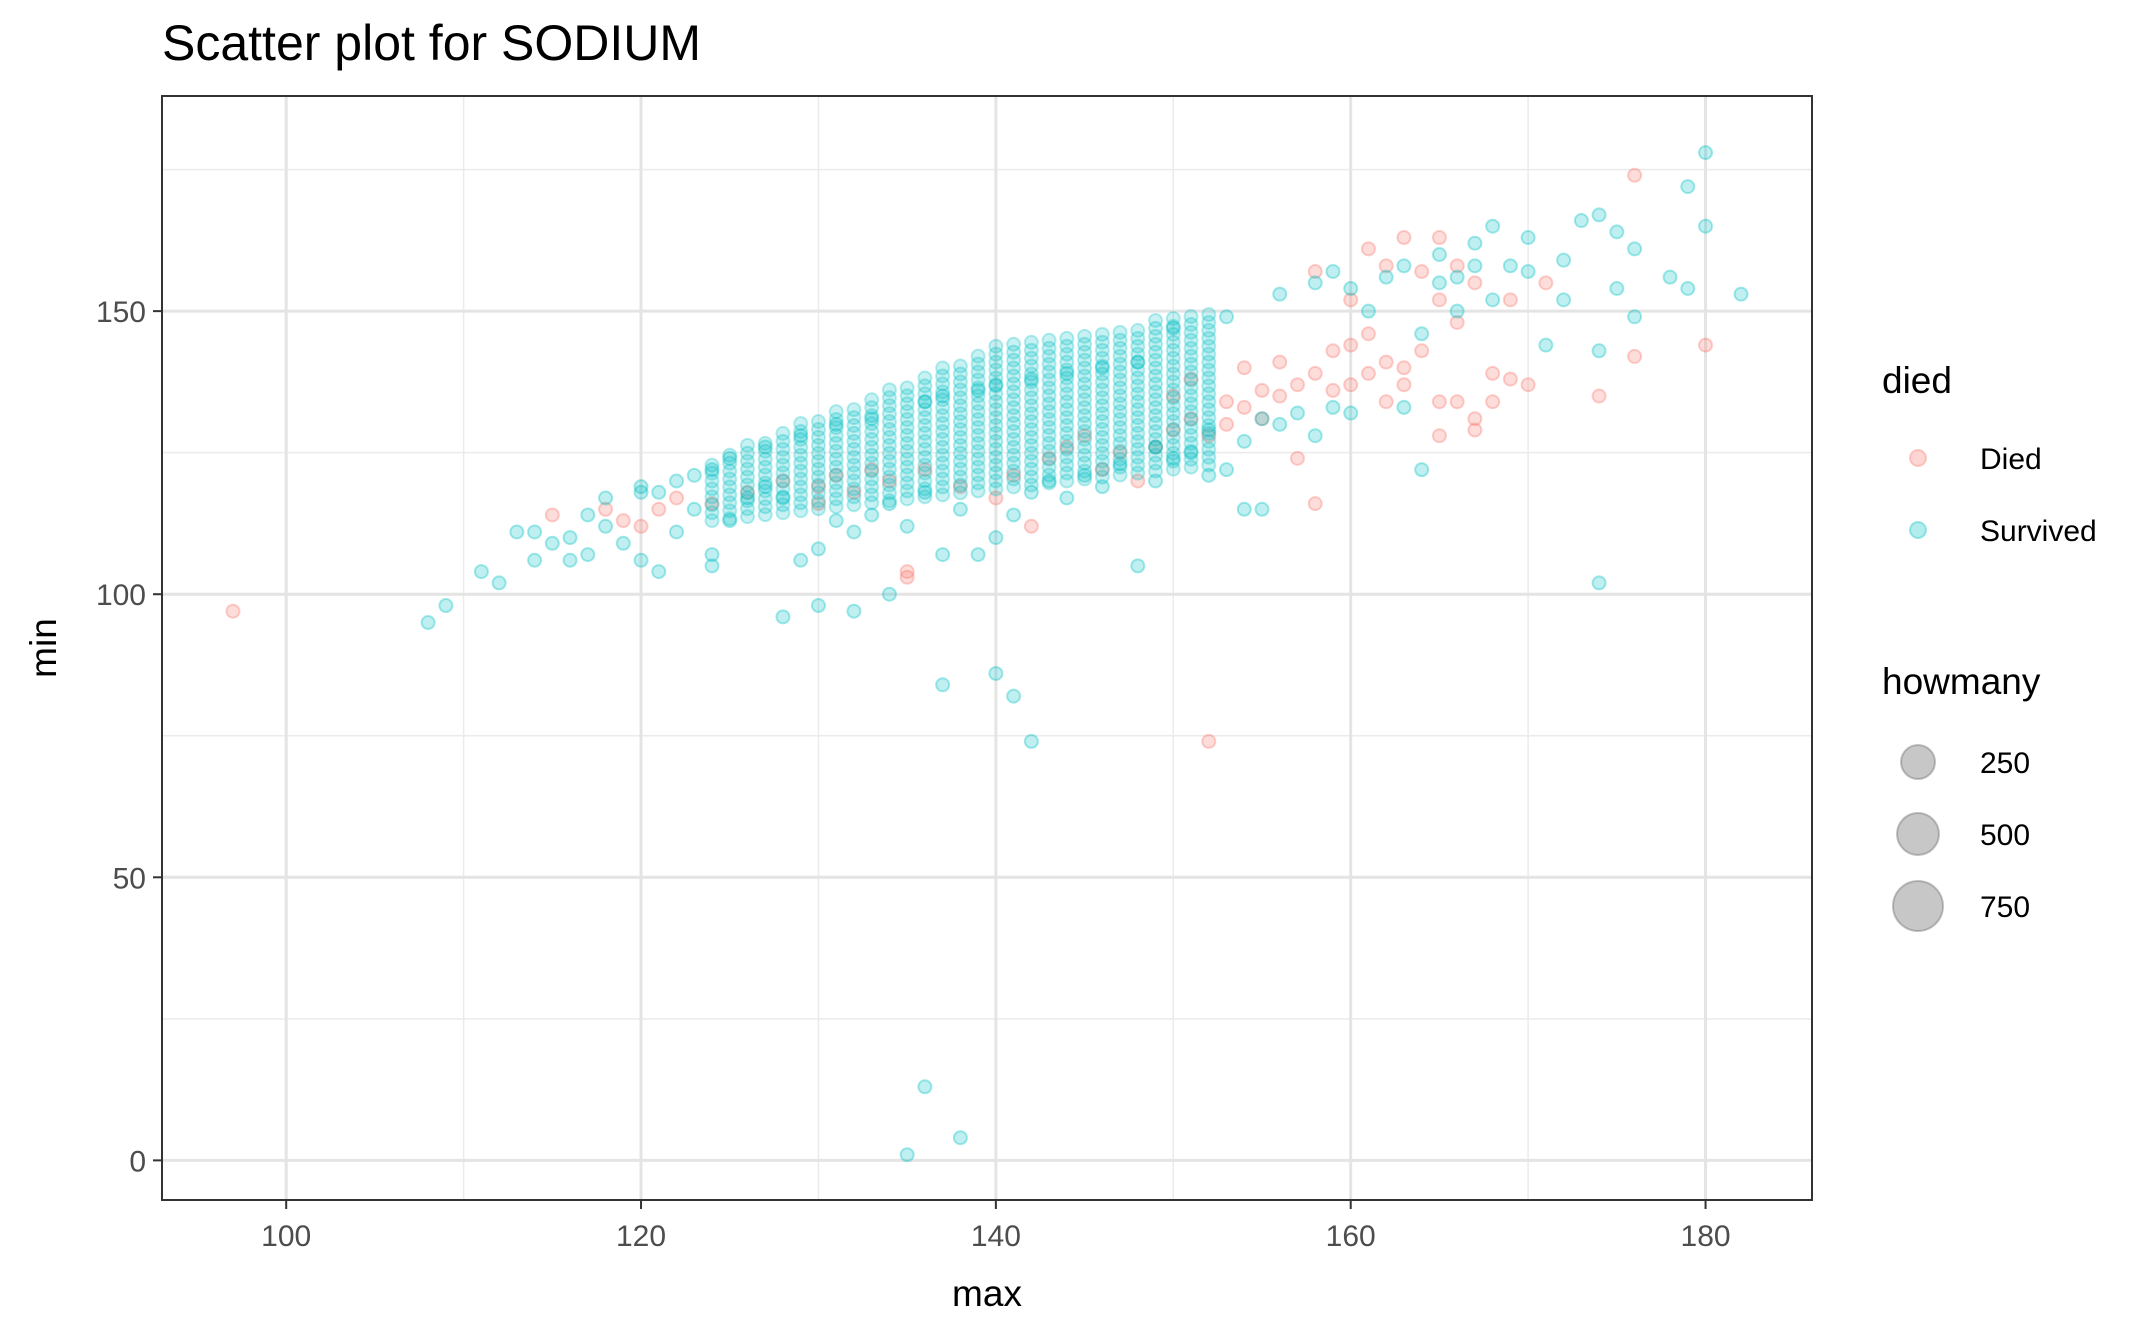  What do you see at coordinates (2005, 907) in the screenshot?
I see `legend-size-label-750: 750` at bounding box center [2005, 907].